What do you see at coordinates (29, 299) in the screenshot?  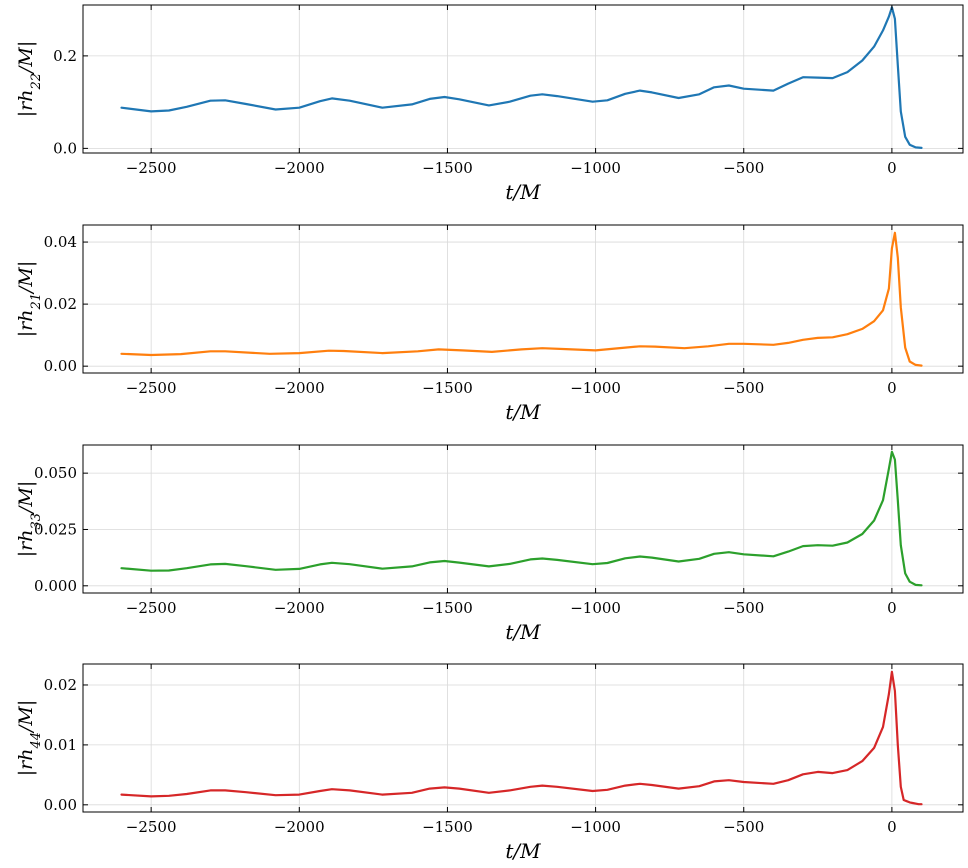 I see `y-axis-label: |rh21/M|` at bounding box center [29, 299].